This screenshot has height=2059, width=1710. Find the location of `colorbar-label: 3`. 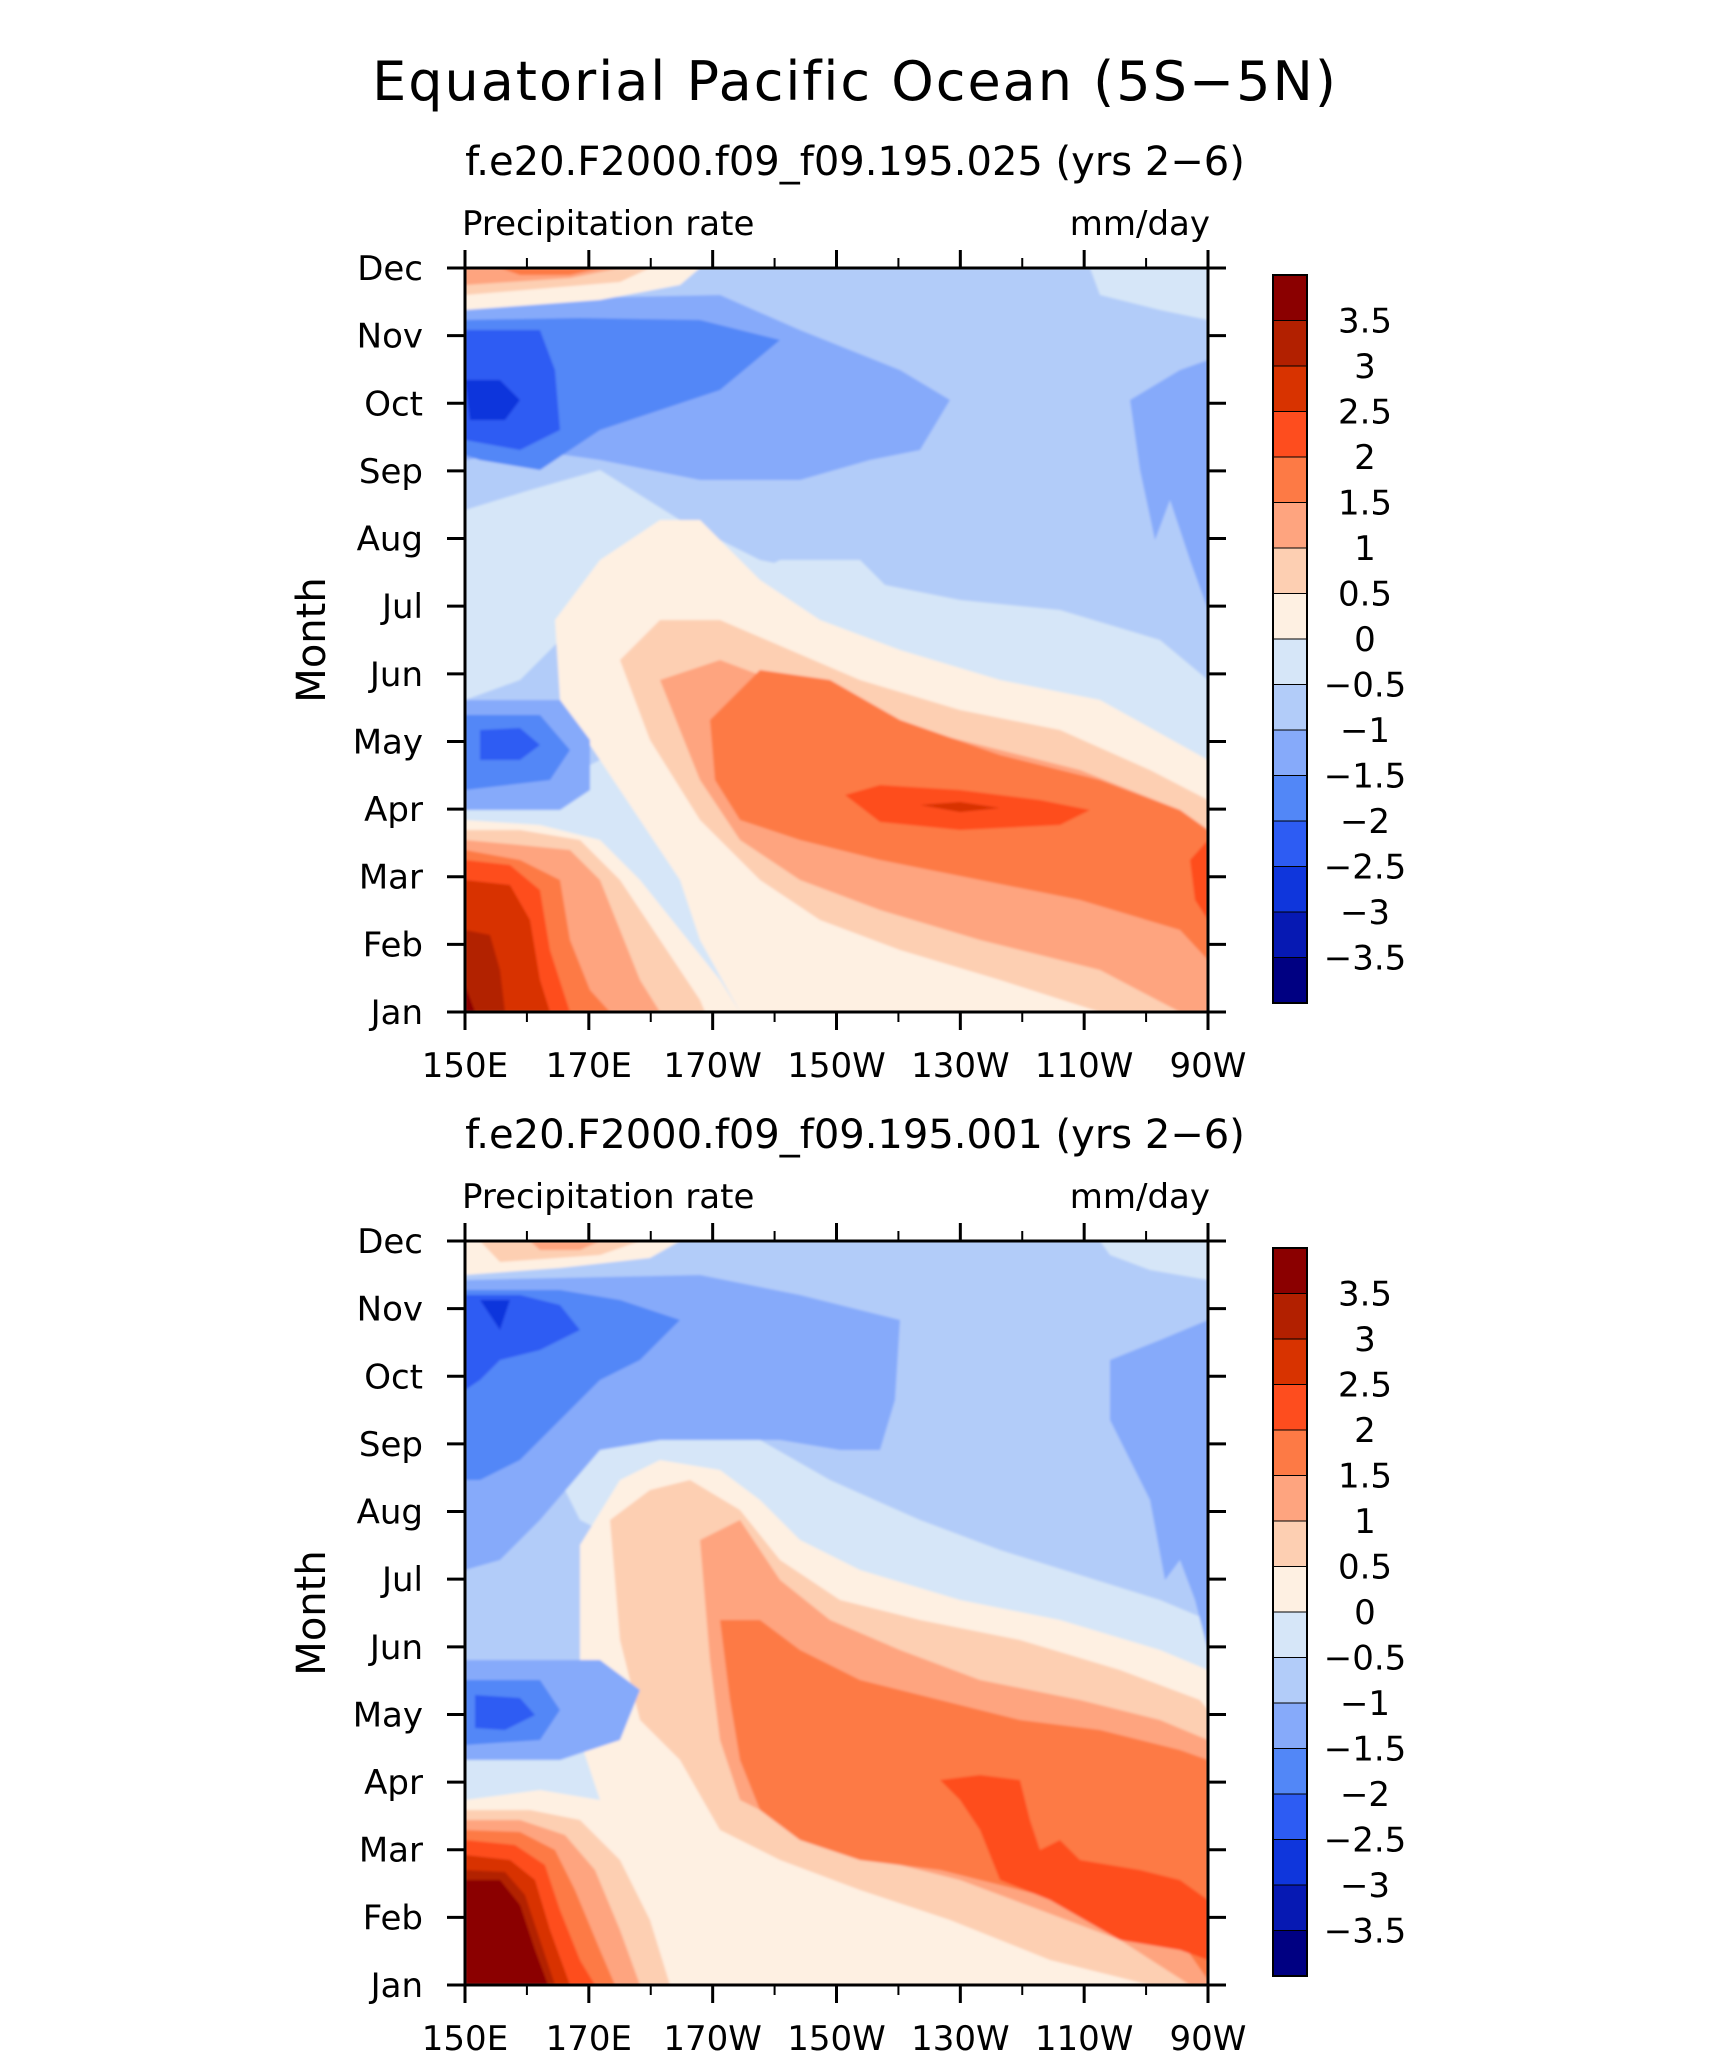

colorbar-label: 3 is located at coordinates (1365, 367).